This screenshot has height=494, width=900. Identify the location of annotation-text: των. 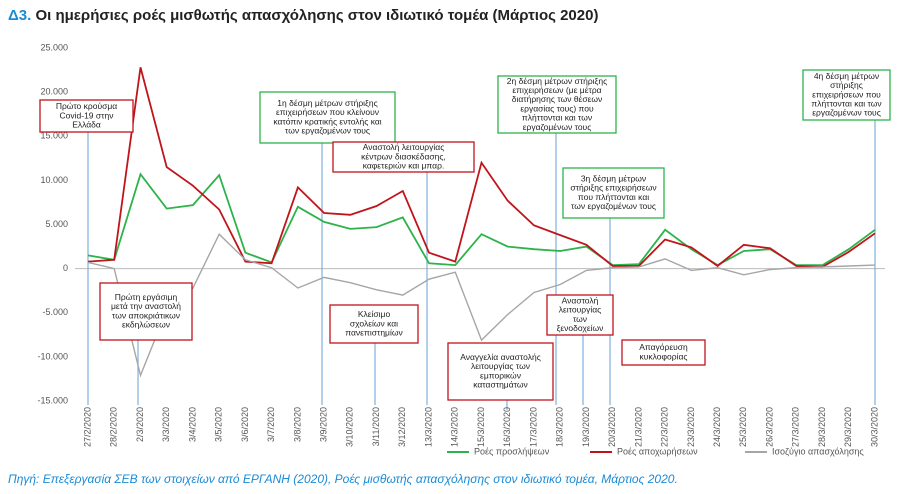
(580, 319).